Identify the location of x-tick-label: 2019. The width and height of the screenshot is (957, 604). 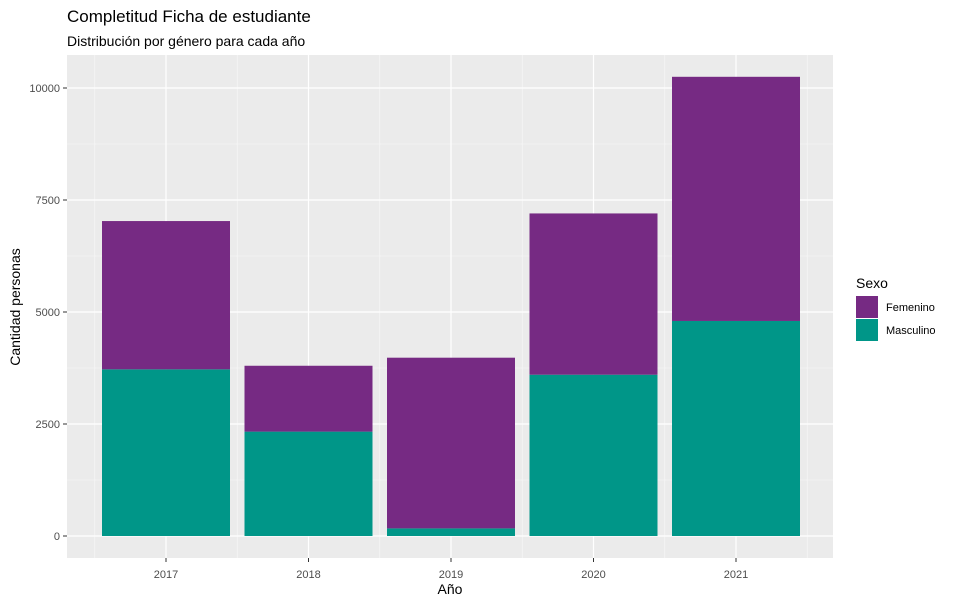
(451, 575).